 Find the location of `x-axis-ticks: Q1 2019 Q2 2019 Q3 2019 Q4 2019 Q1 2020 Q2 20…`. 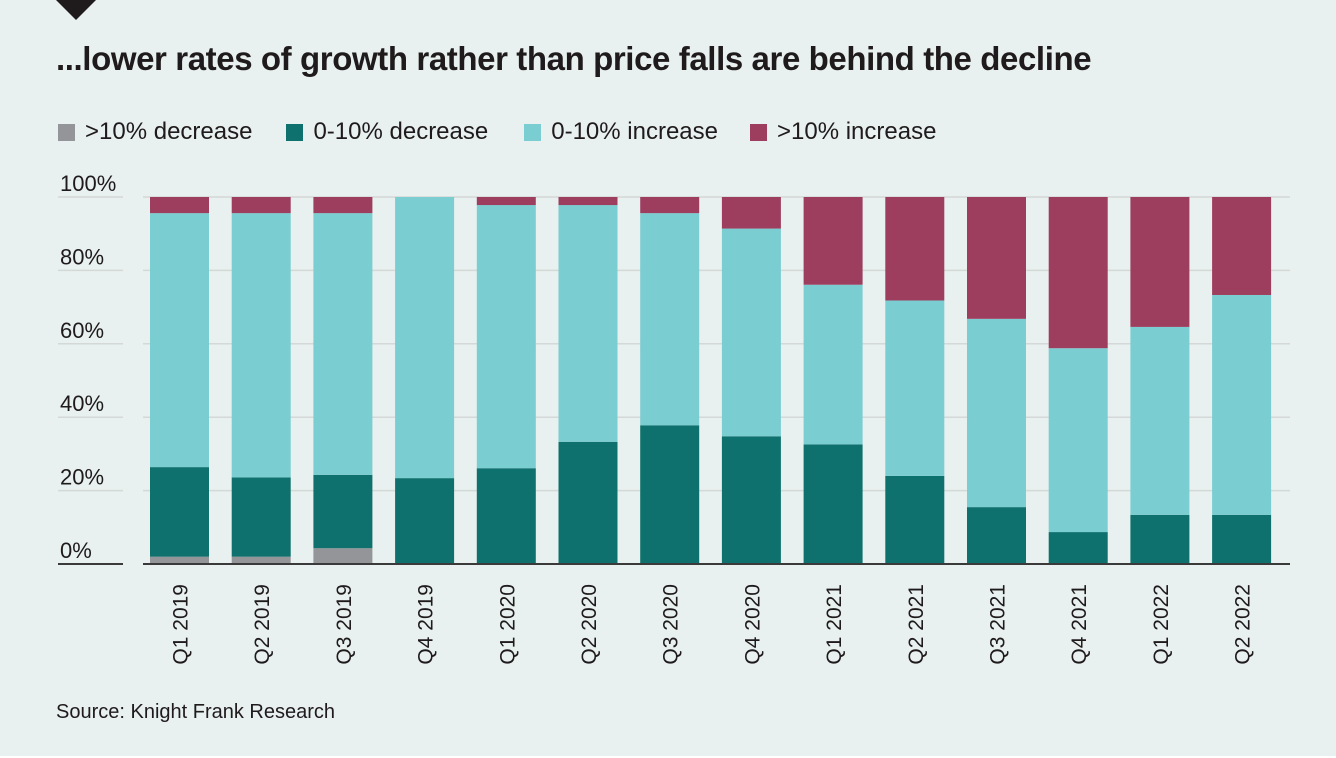

x-axis-ticks: Q1 2019 Q2 2019 Q3 2019 Q4 2019 Q1 2020 Q2 20… is located at coordinates (712, 624).